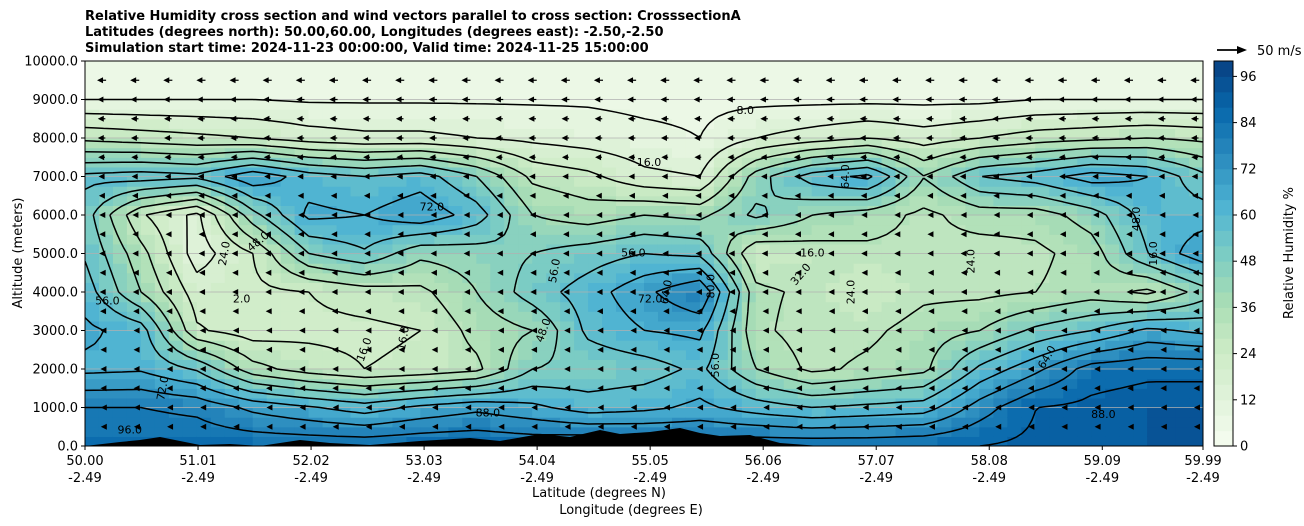 This screenshot has width=1304, height=526. I want to click on colorbar-band, so click(1223, 99).